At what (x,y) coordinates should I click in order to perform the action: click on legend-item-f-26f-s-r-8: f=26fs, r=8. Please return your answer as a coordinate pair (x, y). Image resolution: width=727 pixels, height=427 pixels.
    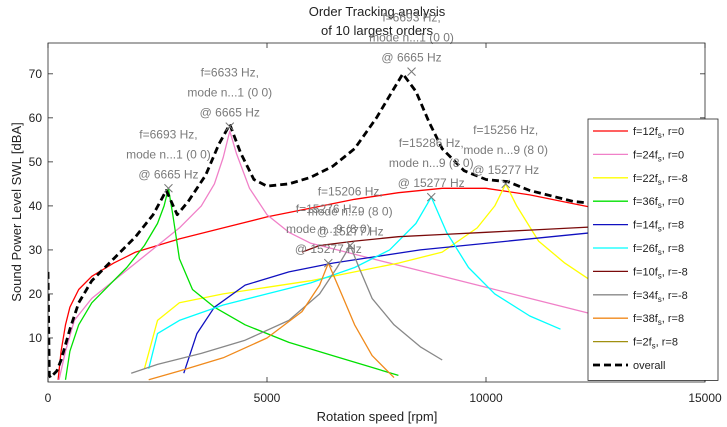
    Looking at the image, I should click on (638, 250).